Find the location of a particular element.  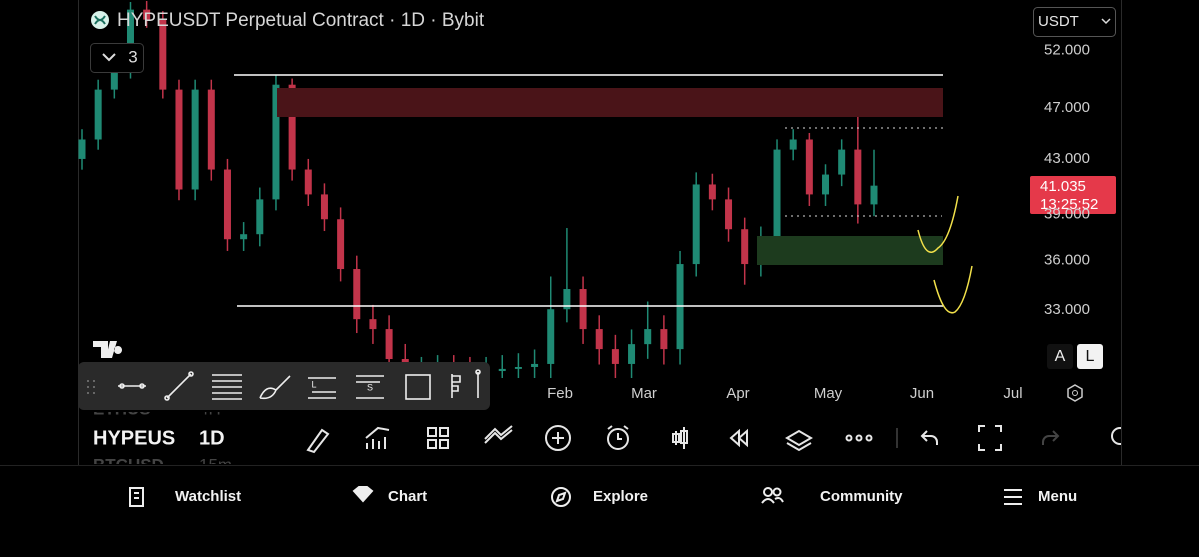

fullscreen-icon is located at coordinates (990, 438).